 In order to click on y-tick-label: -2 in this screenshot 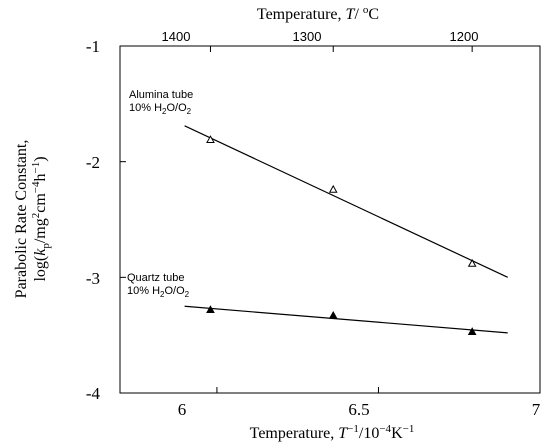, I will do `click(93, 162)`.